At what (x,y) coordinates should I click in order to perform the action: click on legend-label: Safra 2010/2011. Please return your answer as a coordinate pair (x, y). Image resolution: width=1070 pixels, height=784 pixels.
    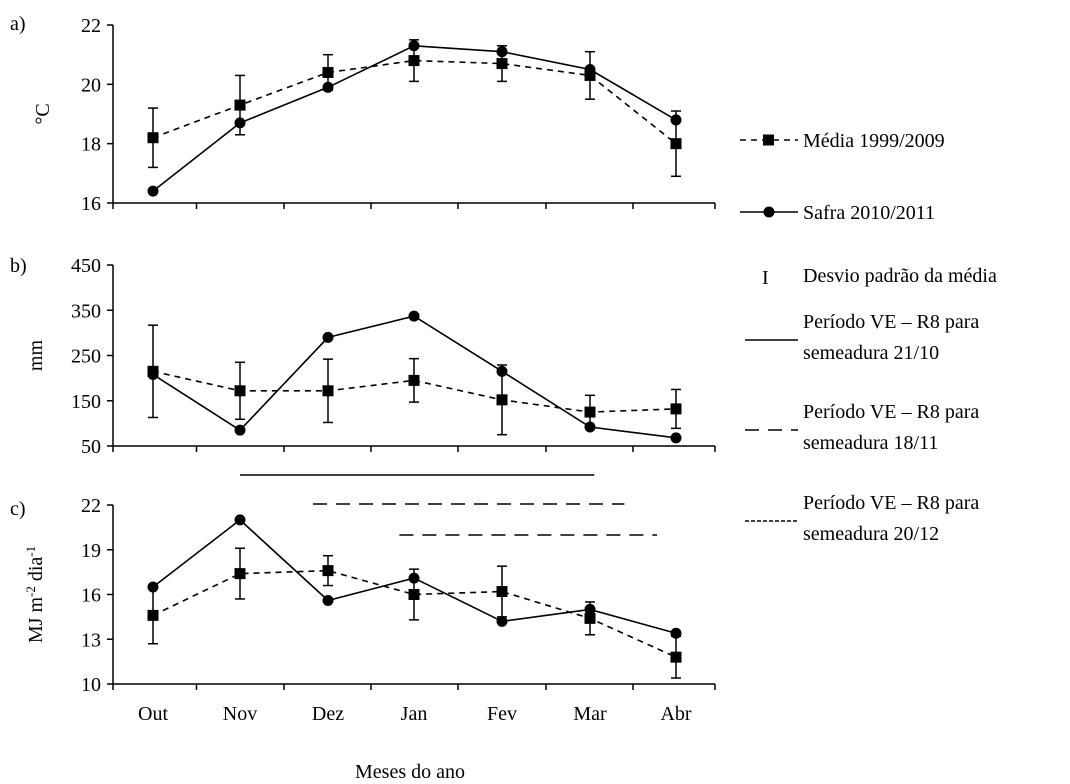
    Looking at the image, I should click on (869, 213).